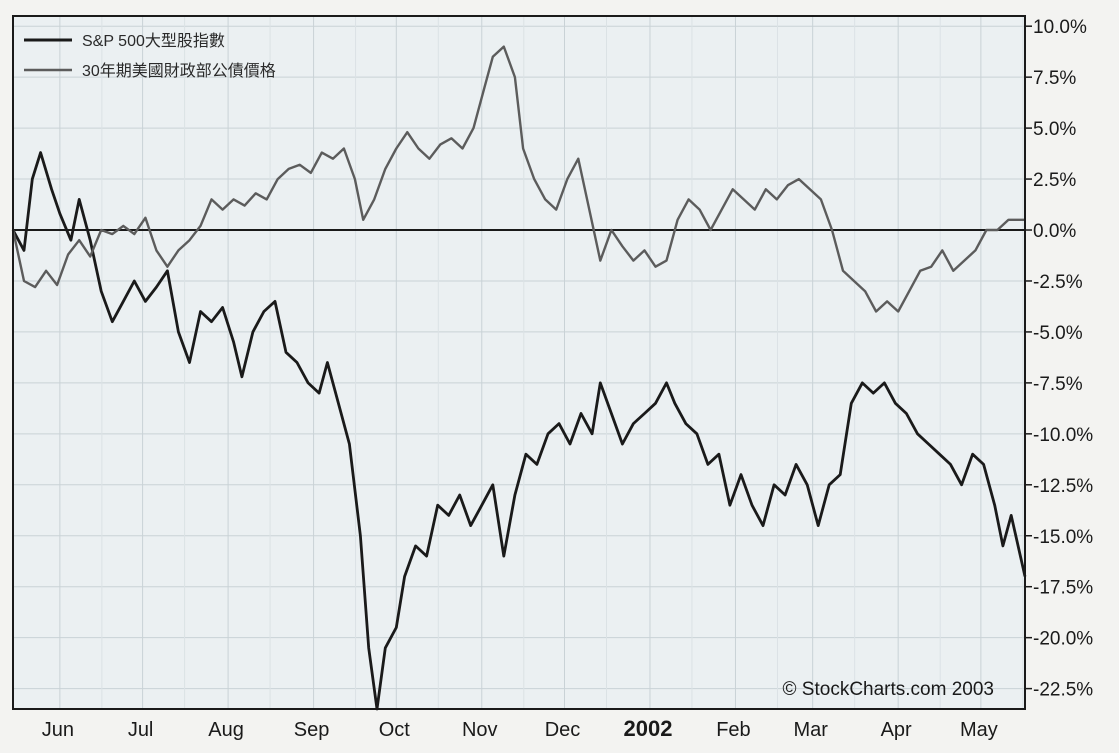 The width and height of the screenshot is (1119, 753). Describe the element at coordinates (1054, 129) in the screenshot. I see `y-tick-label: 5.0%` at that location.